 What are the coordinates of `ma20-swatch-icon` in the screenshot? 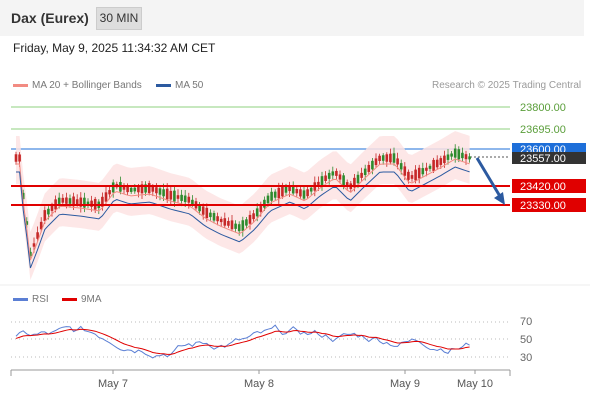 It's located at (20, 85).